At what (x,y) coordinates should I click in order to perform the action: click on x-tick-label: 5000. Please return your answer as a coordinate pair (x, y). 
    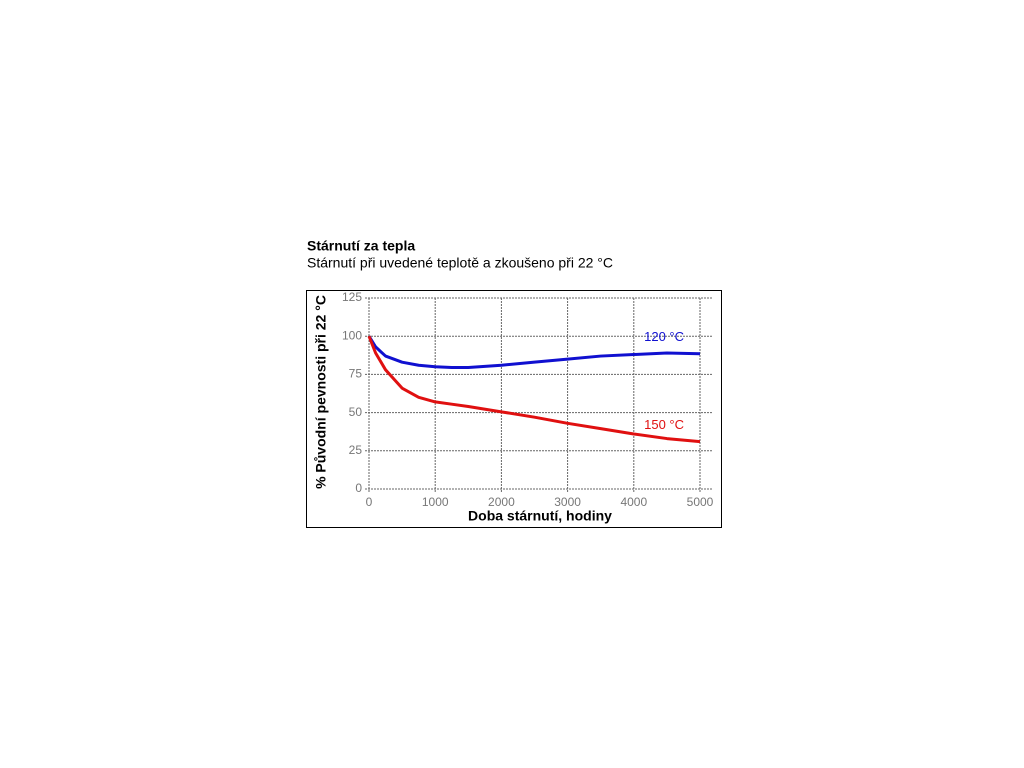
    Looking at the image, I should click on (700, 502).